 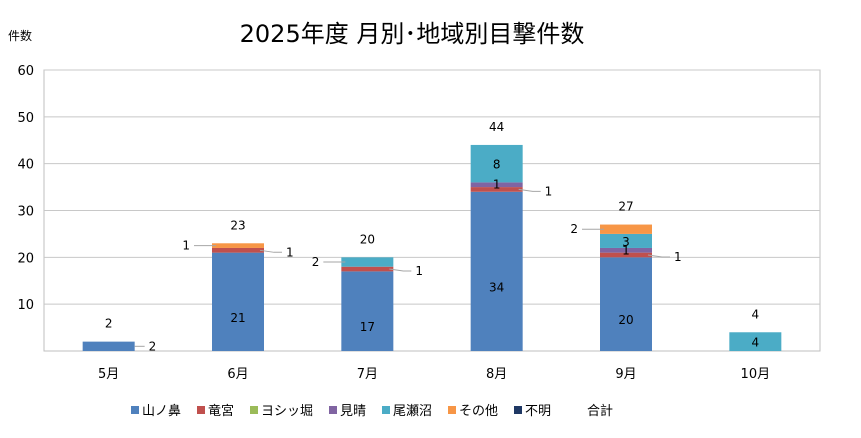 What do you see at coordinates (678, 257) in the screenshot?
I see `data-label-1-4: 1` at bounding box center [678, 257].